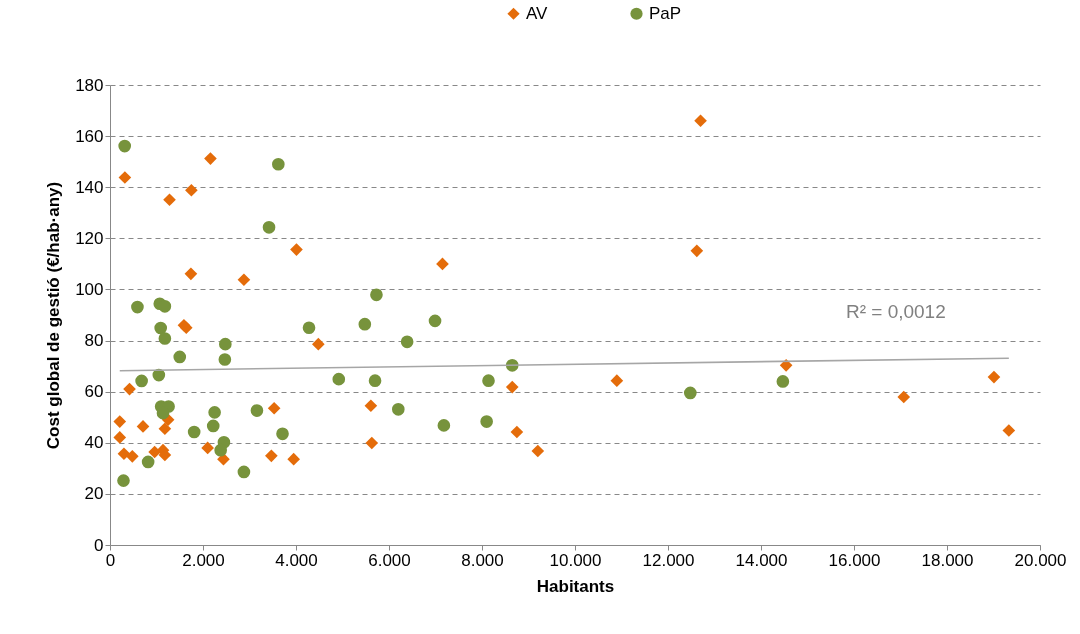  What do you see at coordinates (94, 494) in the screenshot?
I see `y-tick-label: 20` at bounding box center [94, 494].